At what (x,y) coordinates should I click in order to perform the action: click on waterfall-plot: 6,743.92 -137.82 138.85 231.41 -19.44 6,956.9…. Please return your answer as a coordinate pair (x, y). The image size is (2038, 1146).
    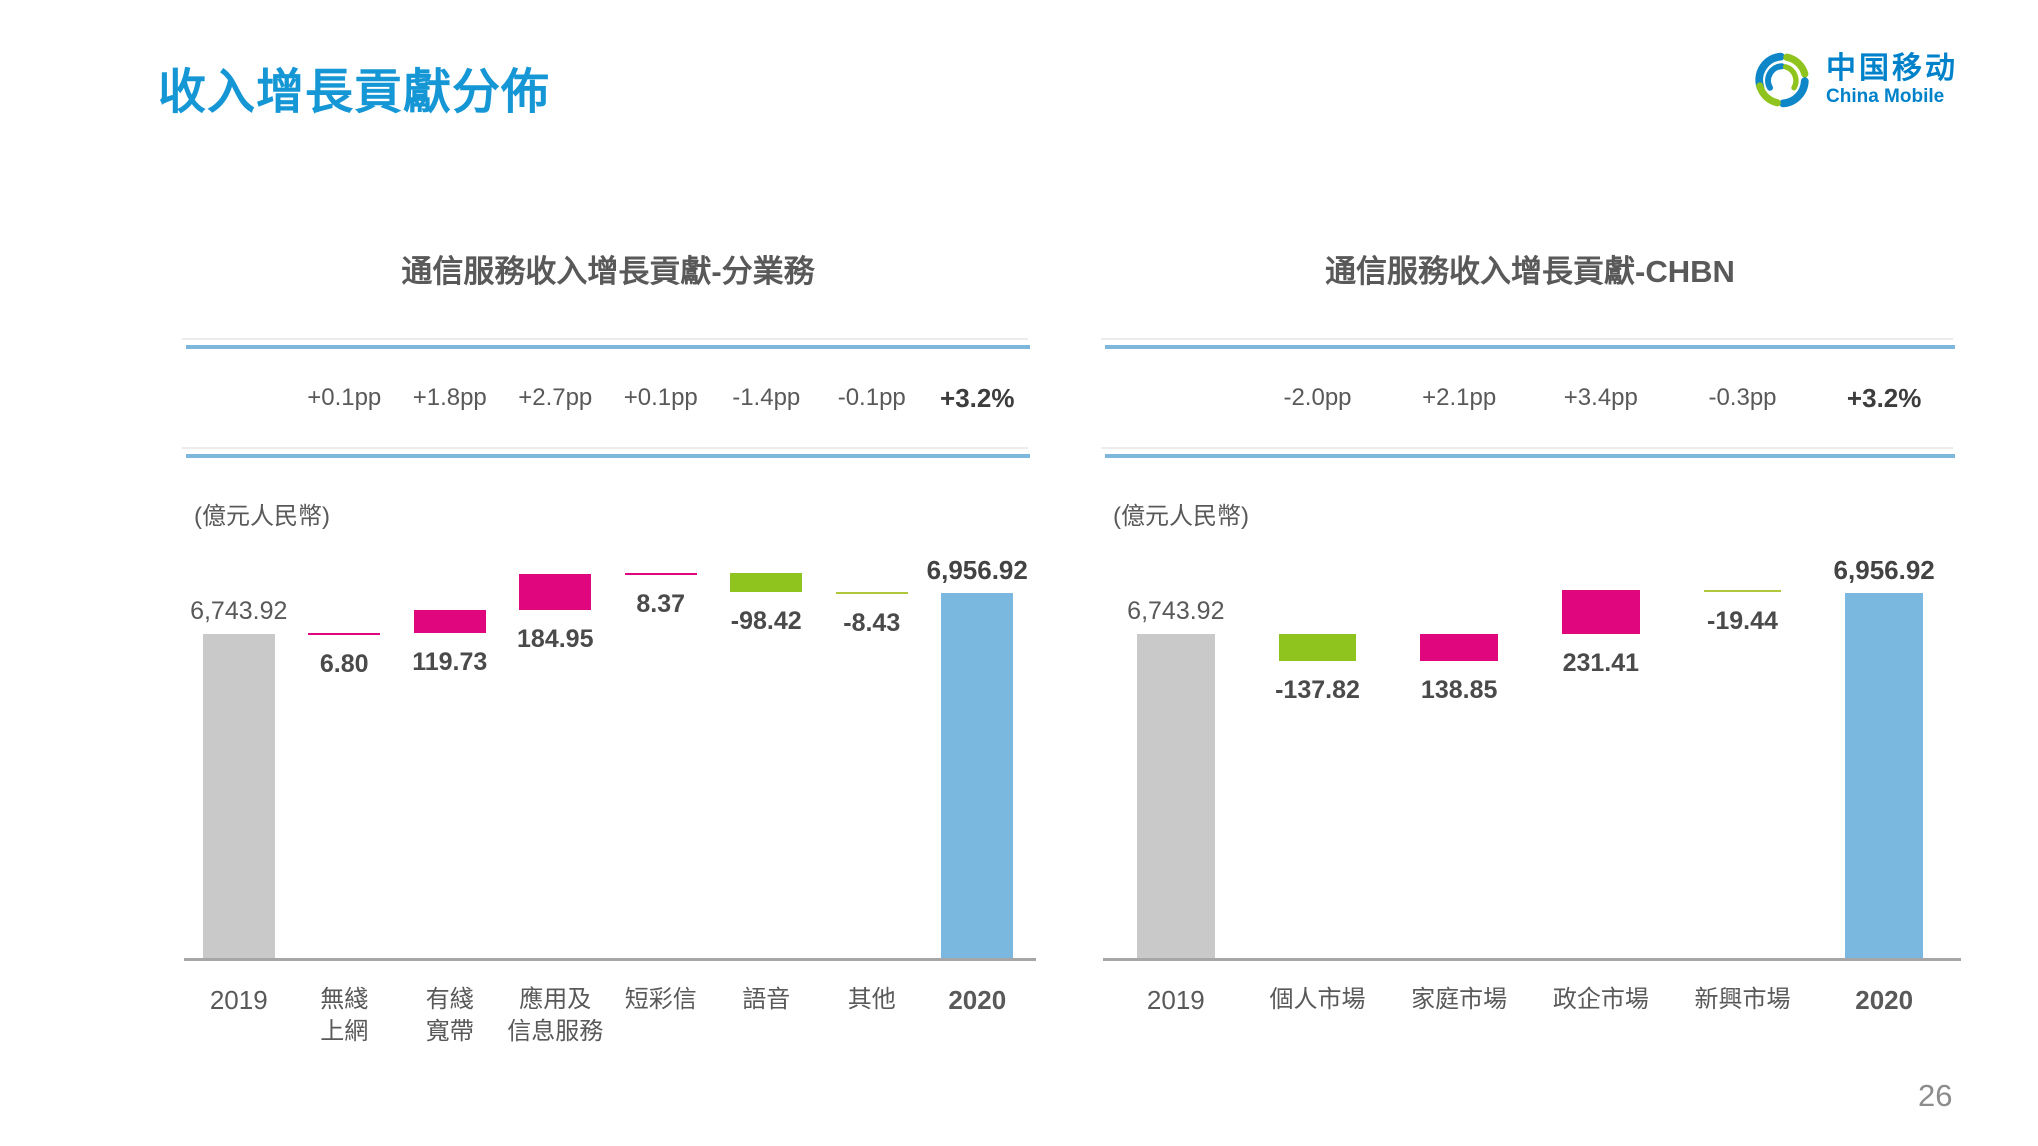
    Looking at the image, I should click on (1530, 757).